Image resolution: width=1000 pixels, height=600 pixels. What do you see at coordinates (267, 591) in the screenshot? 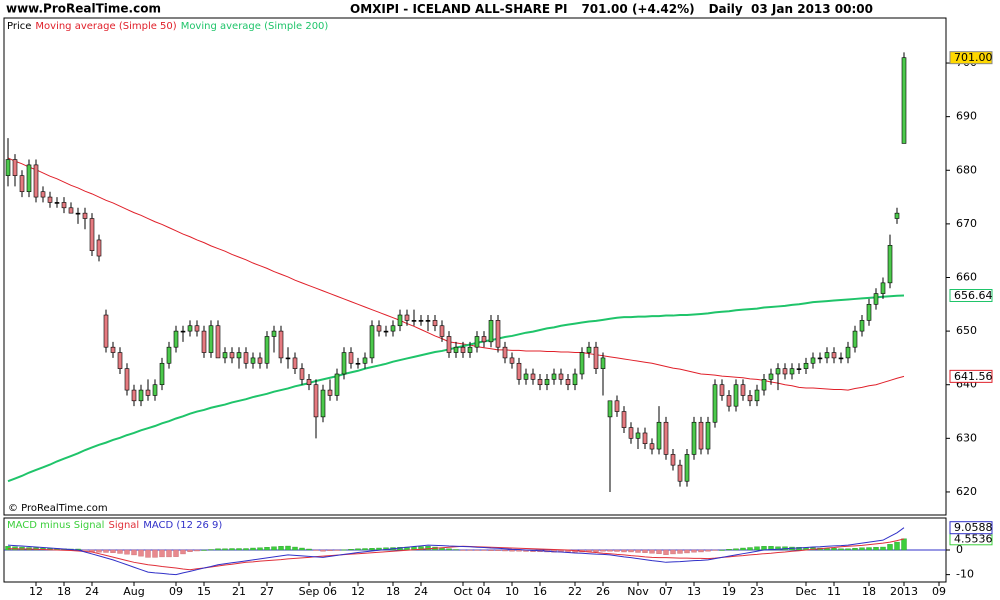
I see `x-tick-label: 27` at bounding box center [267, 591].